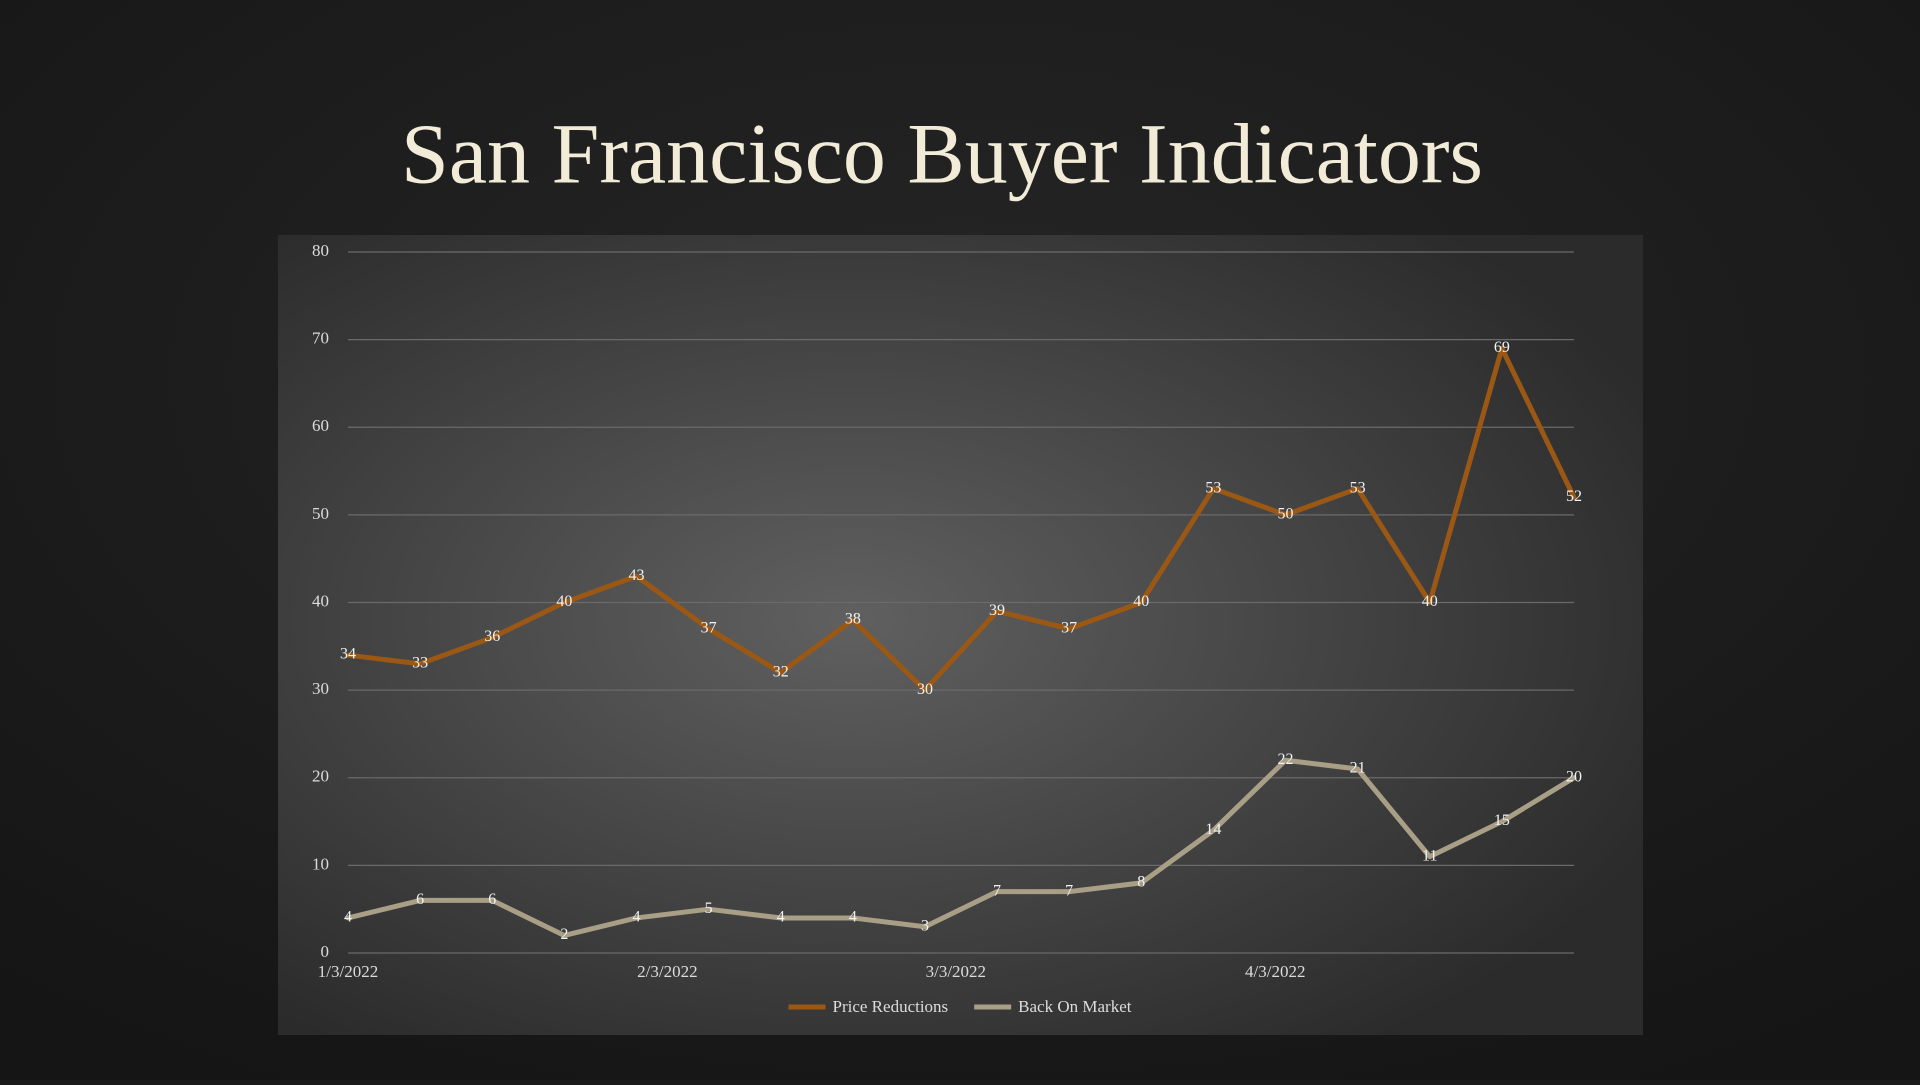 This screenshot has width=1920, height=1085. What do you see at coordinates (1213, 829) in the screenshot?
I see `data-label: 14` at bounding box center [1213, 829].